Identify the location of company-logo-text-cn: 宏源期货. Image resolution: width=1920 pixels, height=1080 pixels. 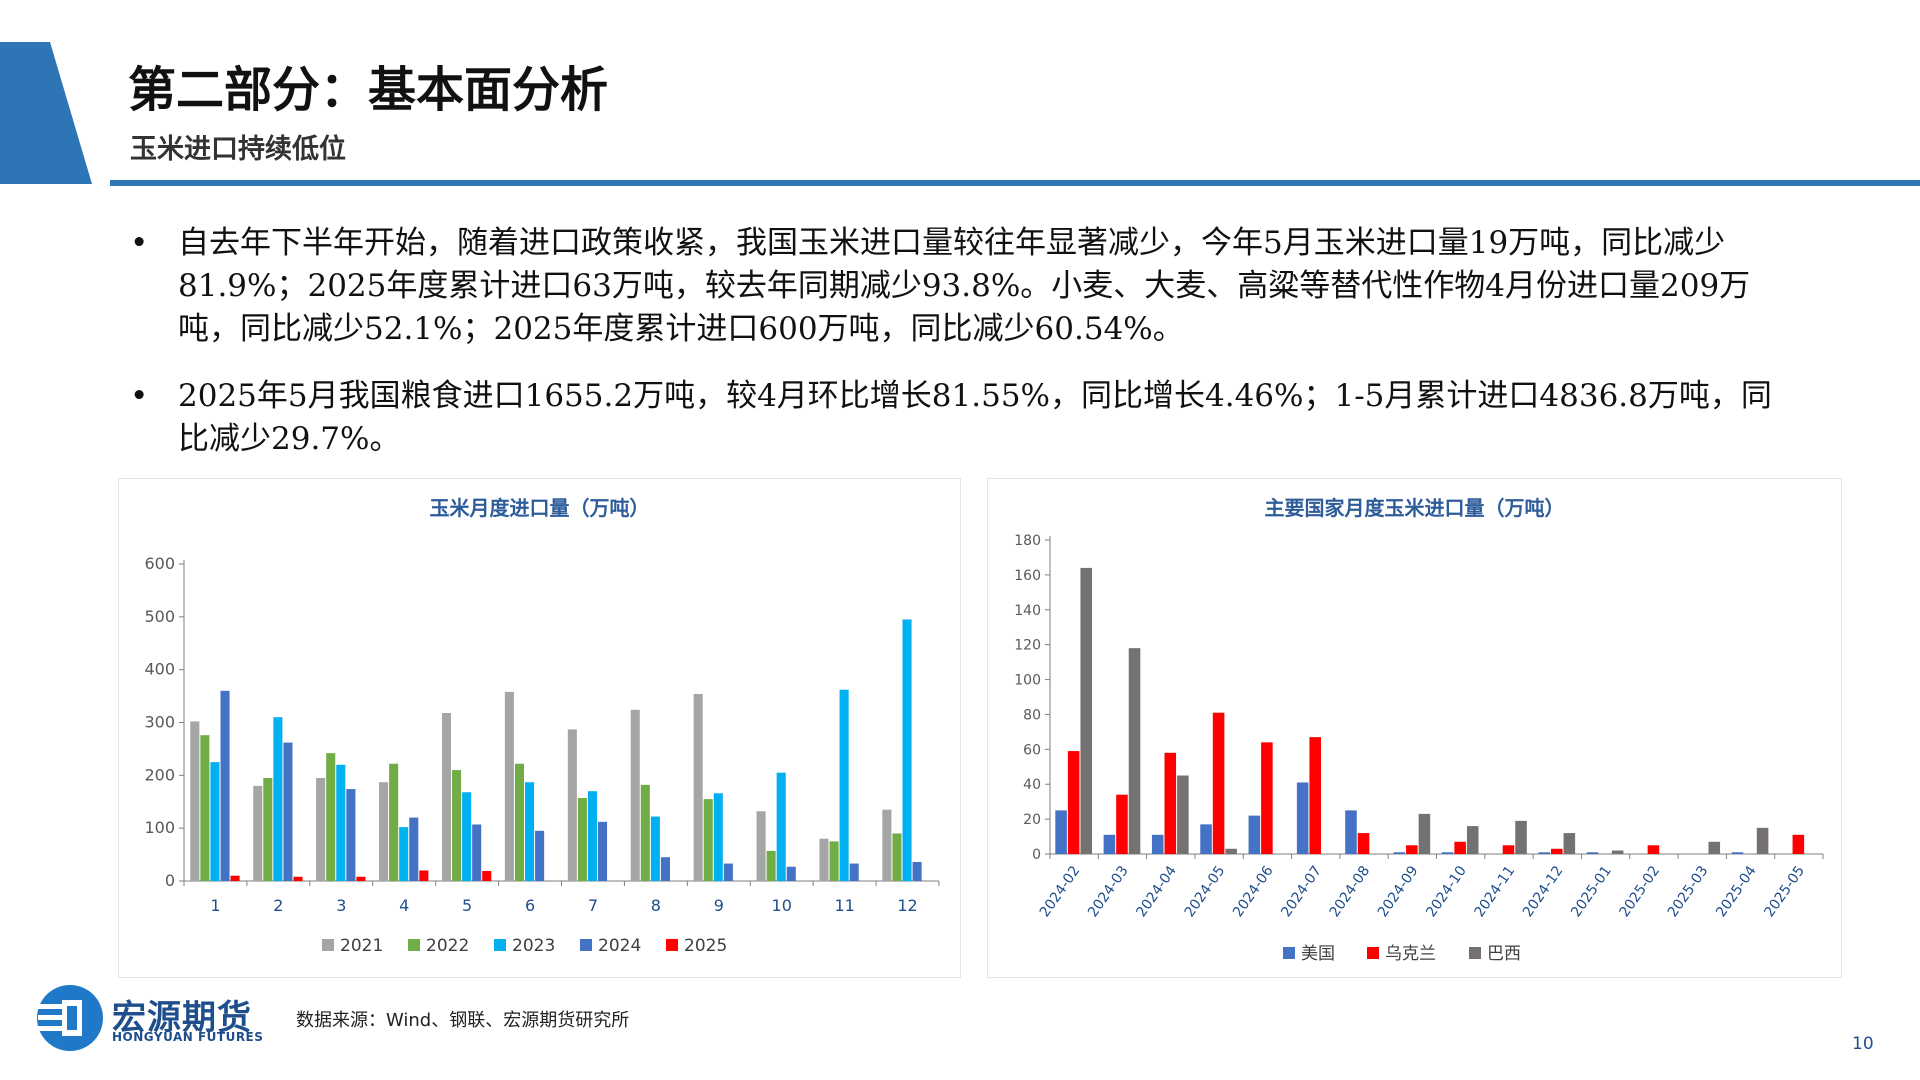
(182, 1018).